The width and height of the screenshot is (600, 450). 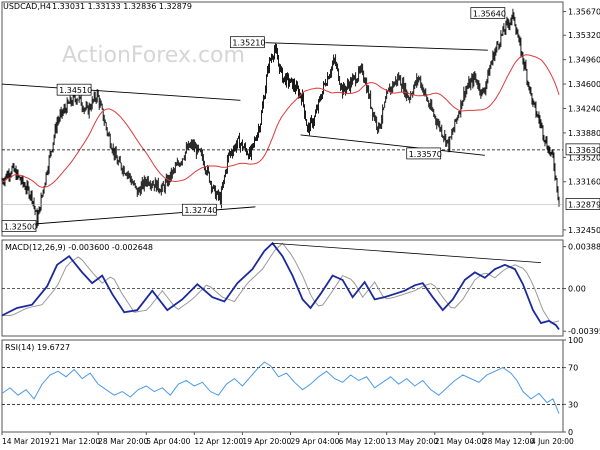 I want to click on price-y-tick-label: 1.34600, so click(x=584, y=84).